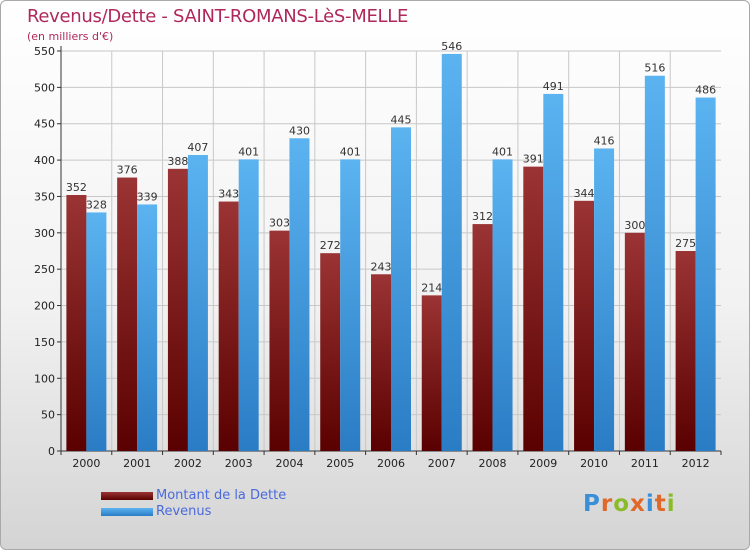 Image resolution: width=750 pixels, height=550 pixels. I want to click on data-label-revenus: 491, so click(553, 86).